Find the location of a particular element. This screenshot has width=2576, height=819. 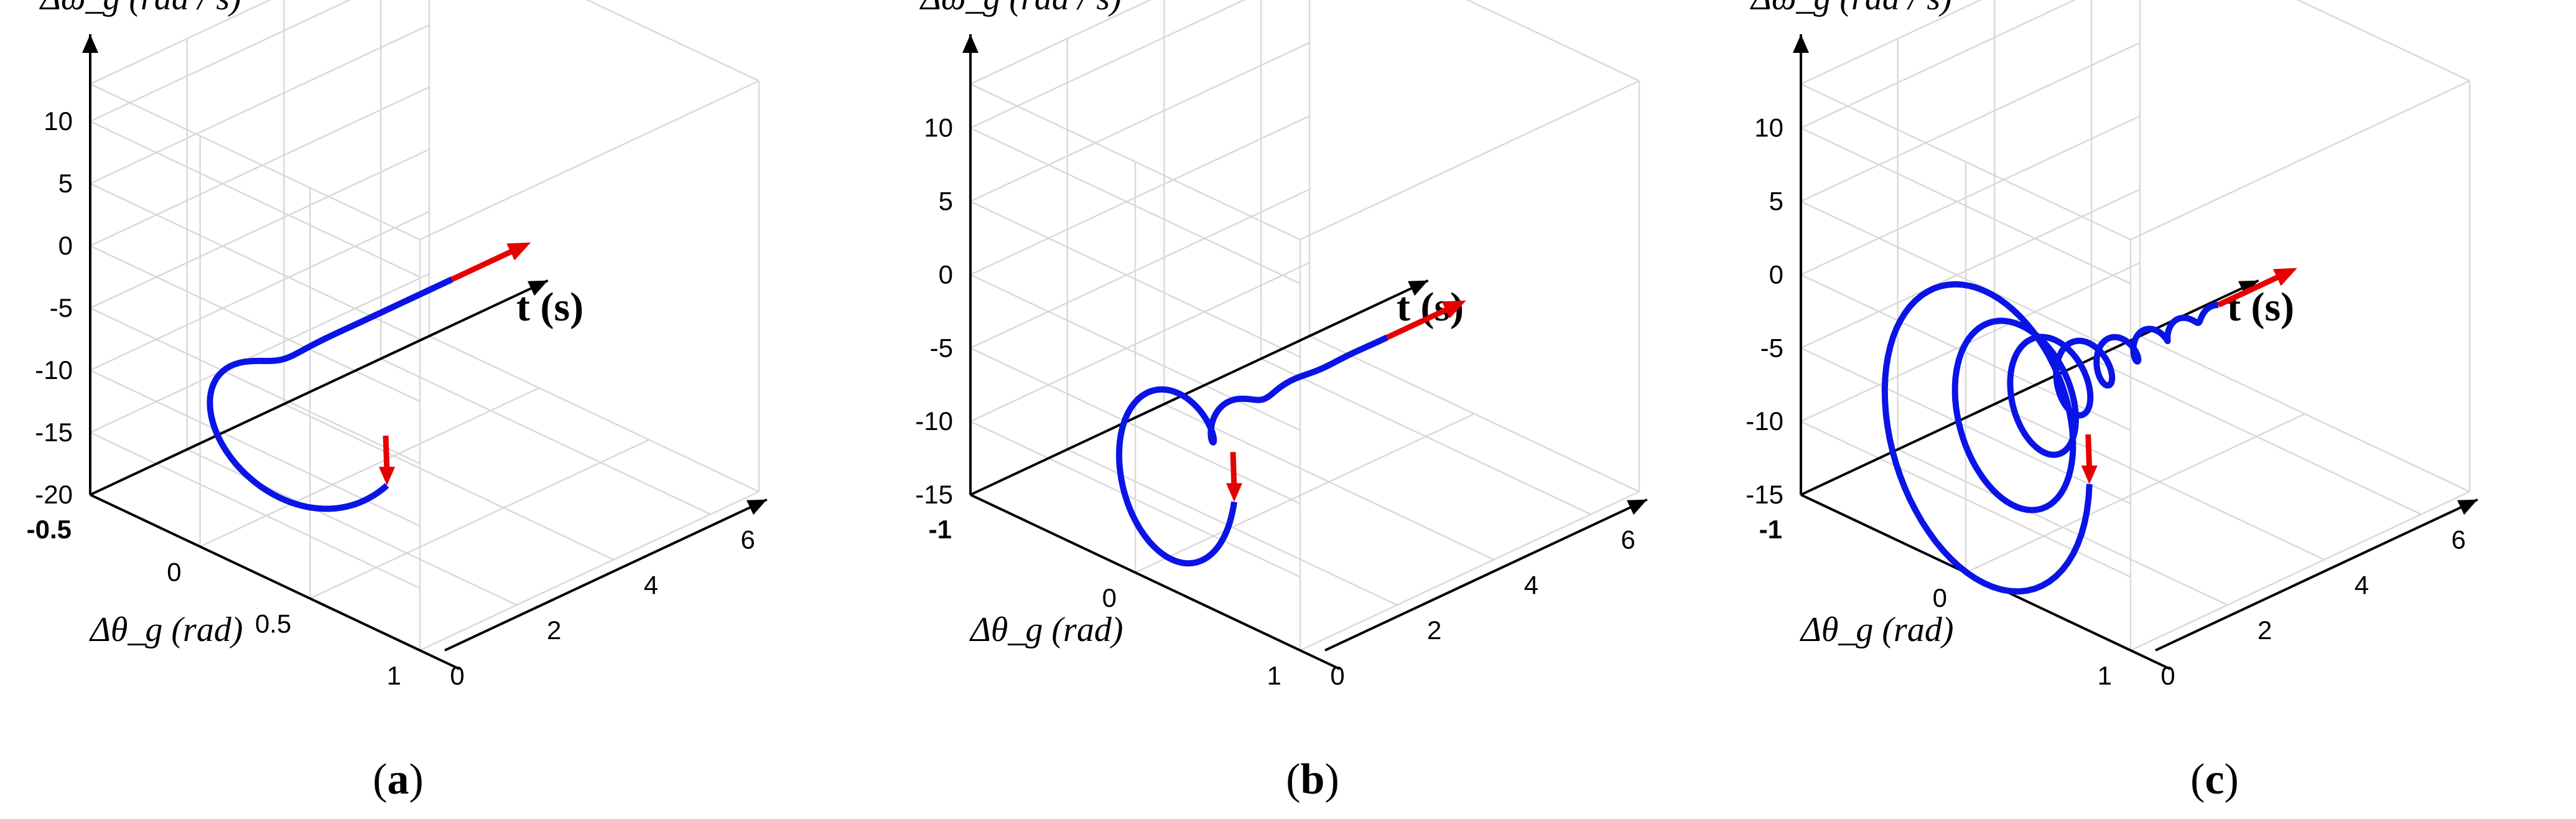

theta-tick-label: 0.5 is located at coordinates (273, 624).